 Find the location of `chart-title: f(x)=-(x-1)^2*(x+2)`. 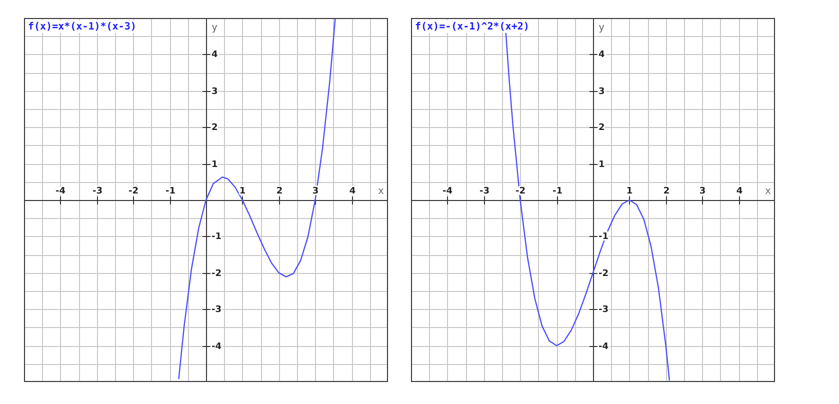

chart-title: f(x)=-(x-1)^2*(x+2) is located at coordinates (472, 27).